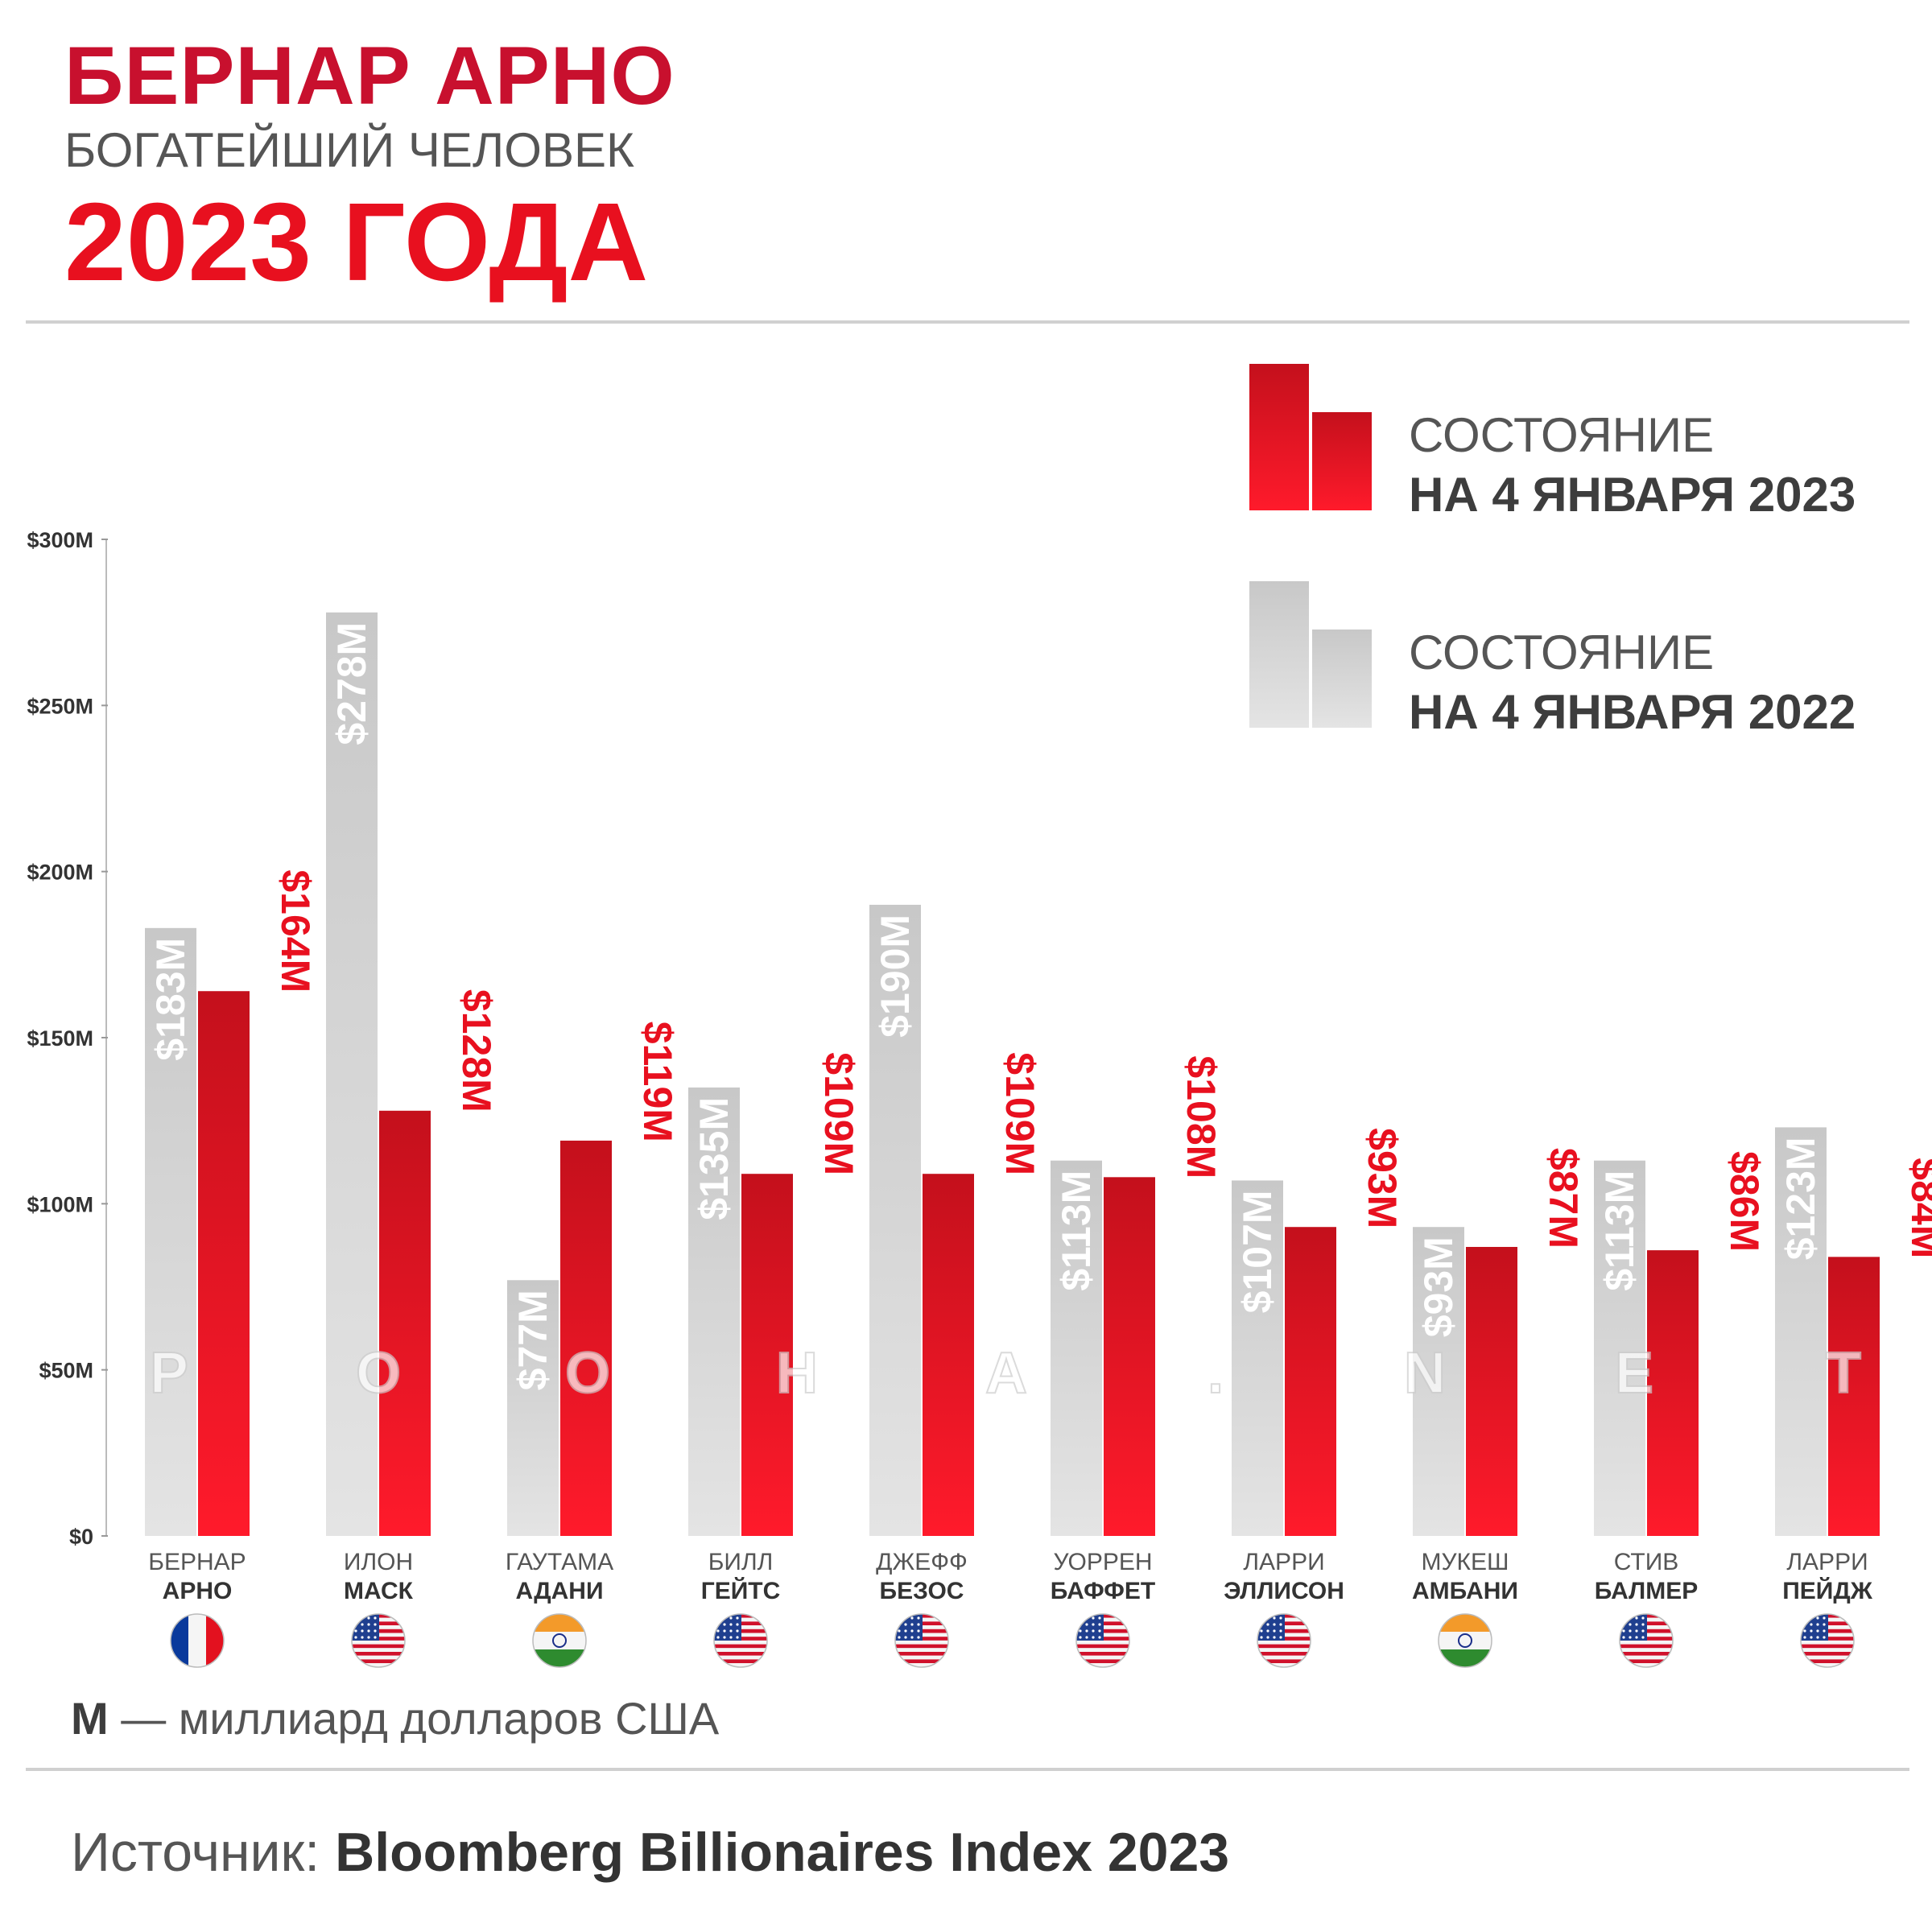 This screenshot has width=1932, height=1932. Describe the element at coordinates (395, 1718) in the screenshot. I see `unit-note: М — миллиард долларов США` at that location.